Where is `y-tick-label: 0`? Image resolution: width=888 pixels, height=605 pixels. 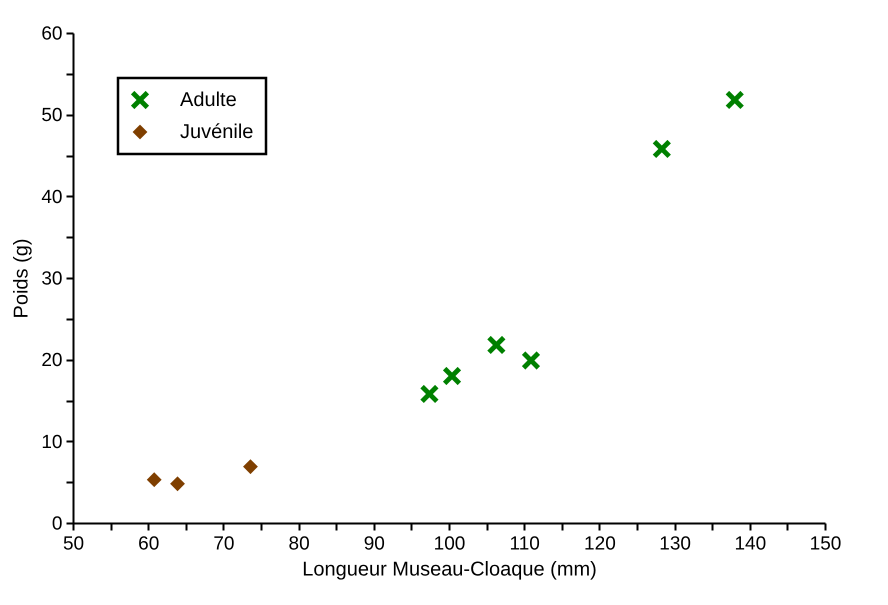
y-tick-label: 0 is located at coordinates (57, 524).